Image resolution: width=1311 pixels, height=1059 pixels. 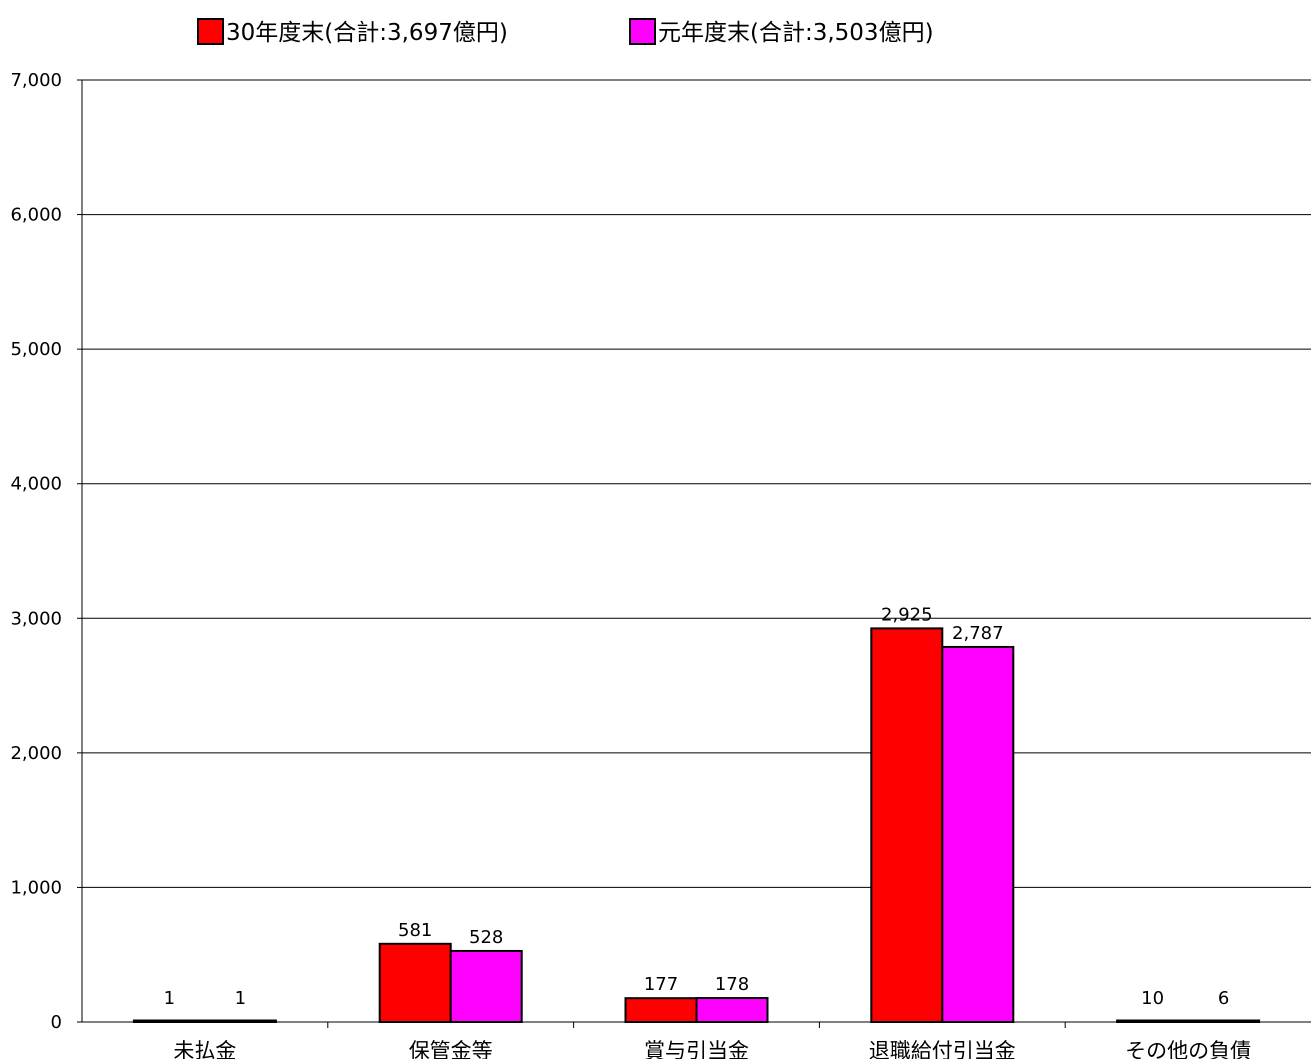 I want to click on data-label-0-series-0: 1, so click(x=169, y=998).